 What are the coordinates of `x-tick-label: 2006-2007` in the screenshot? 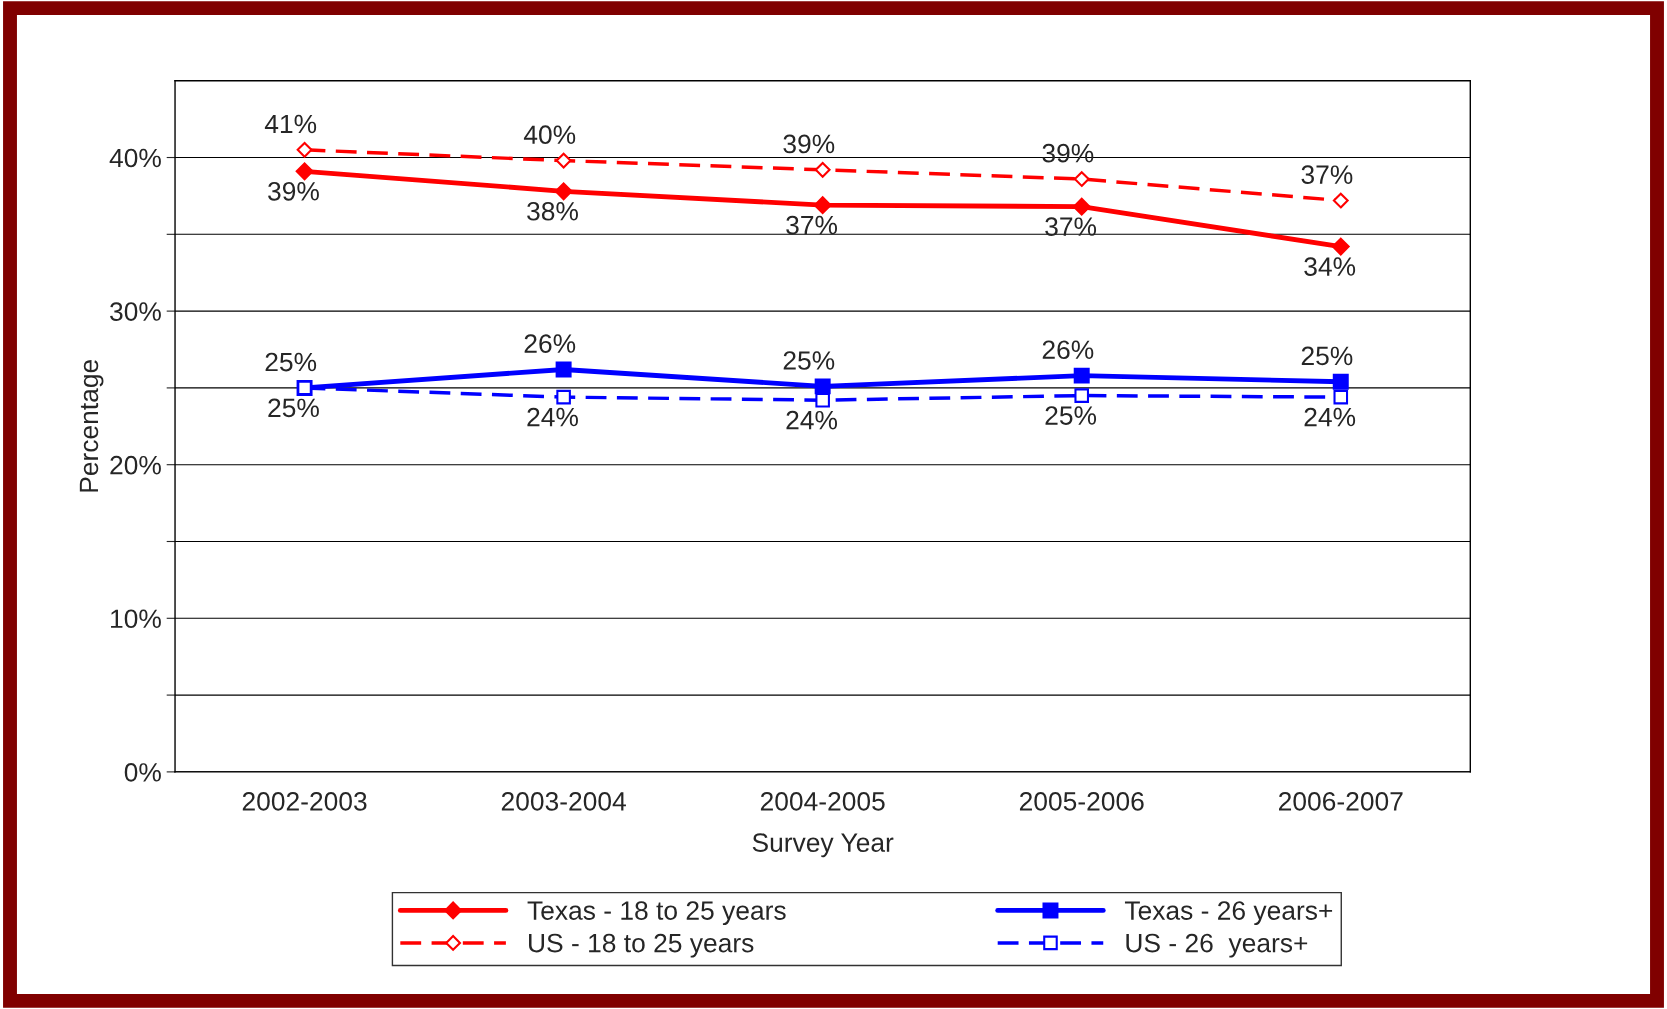 It's located at (1341, 801).